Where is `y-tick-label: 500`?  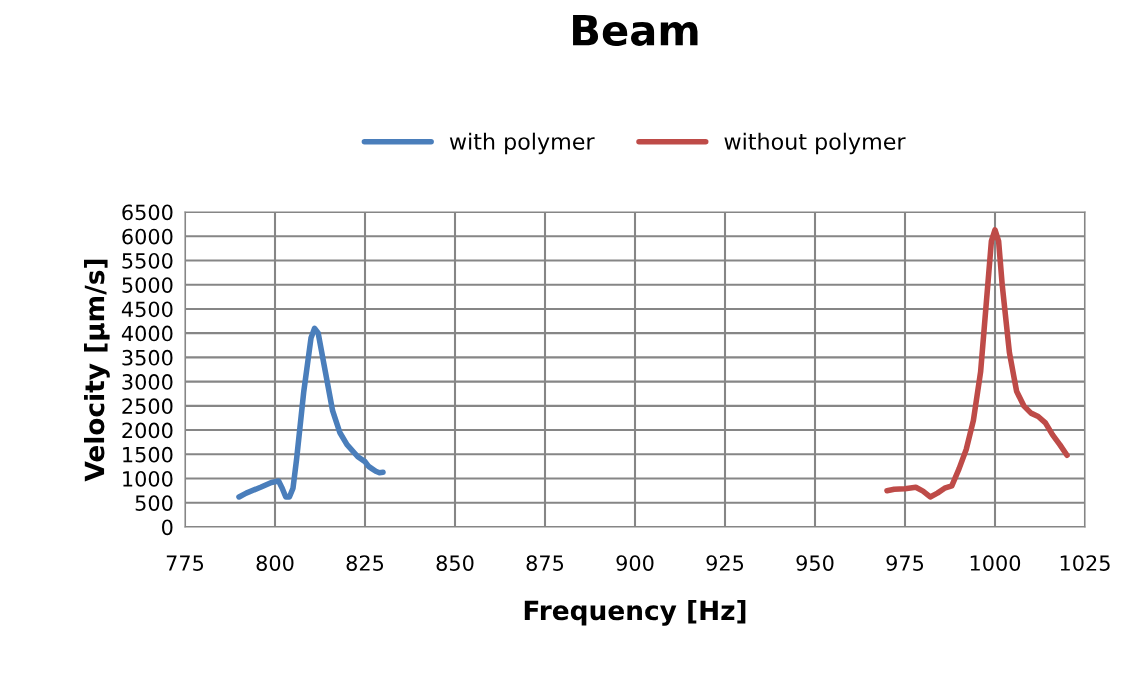 y-tick-label: 500 is located at coordinates (154, 503).